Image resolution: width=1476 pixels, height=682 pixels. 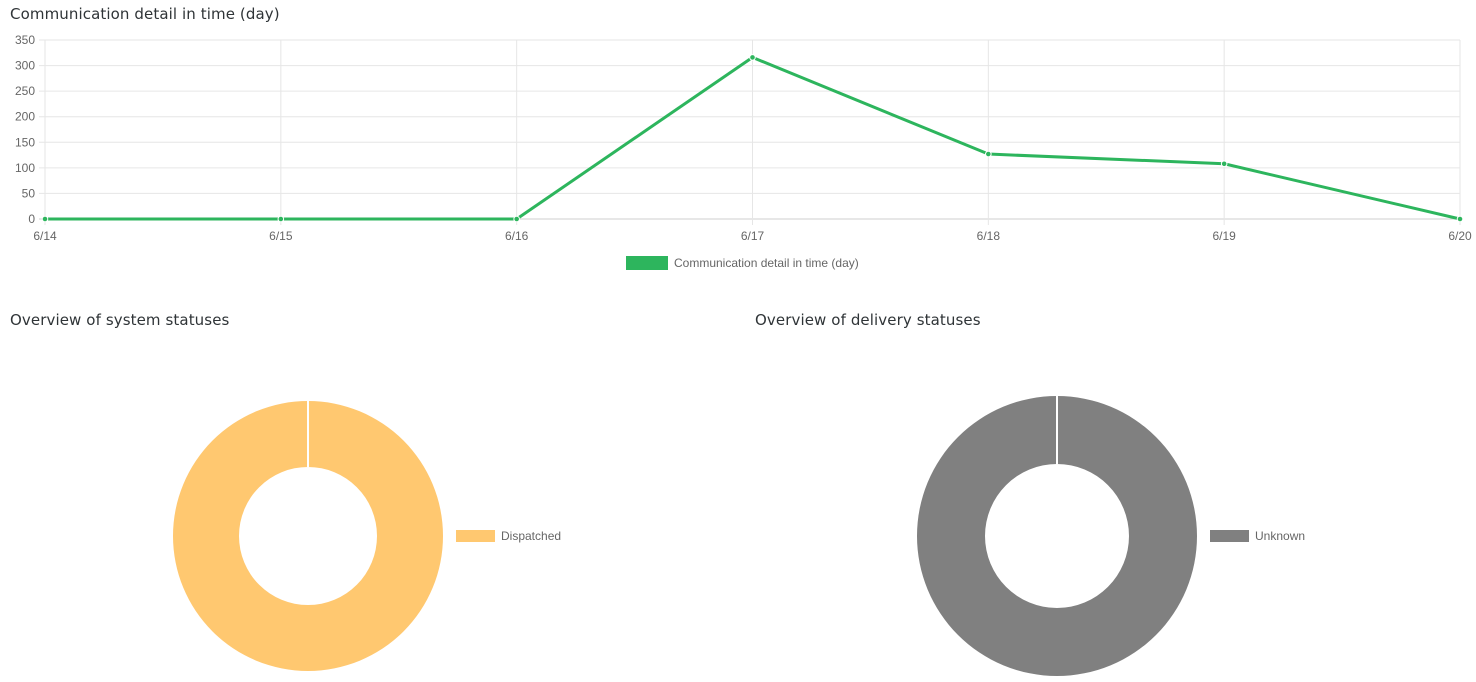 What do you see at coordinates (25, 168) in the screenshot?
I see `y-tick-label: 100` at bounding box center [25, 168].